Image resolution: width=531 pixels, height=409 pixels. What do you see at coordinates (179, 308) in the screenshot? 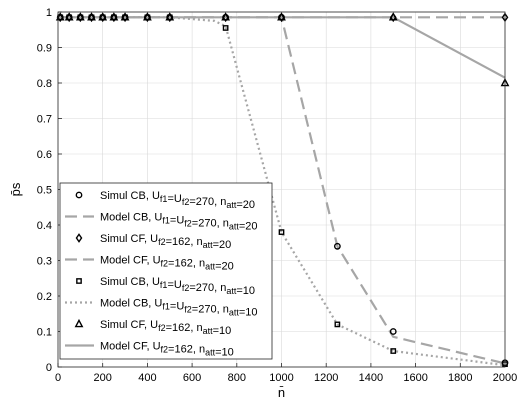
I see `legend-label: Model CB, Uf1=Uf2=270, natt=10` at bounding box center [179, 308].